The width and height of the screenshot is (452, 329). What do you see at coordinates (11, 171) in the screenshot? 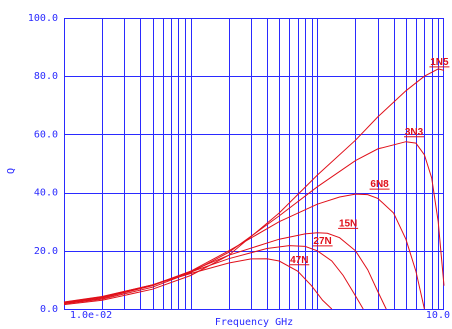
I see `y-axis-label: Q` at bounding box center [11, 171].